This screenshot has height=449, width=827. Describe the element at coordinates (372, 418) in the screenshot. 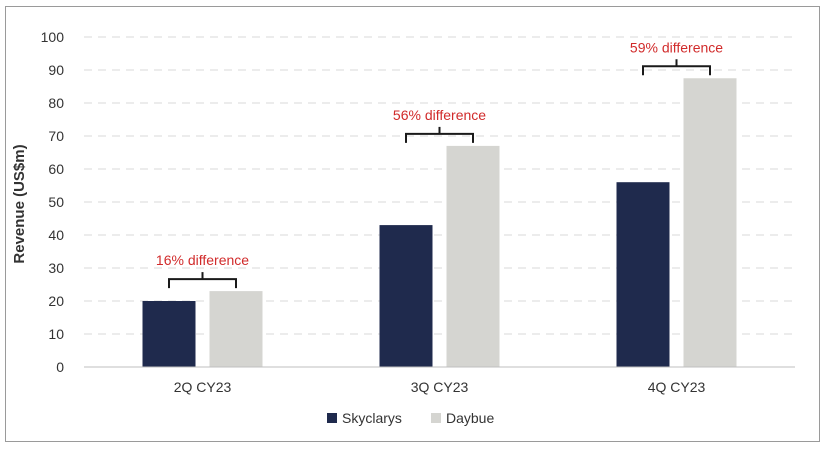

I see `legend-label: Skyclarys` at that location.